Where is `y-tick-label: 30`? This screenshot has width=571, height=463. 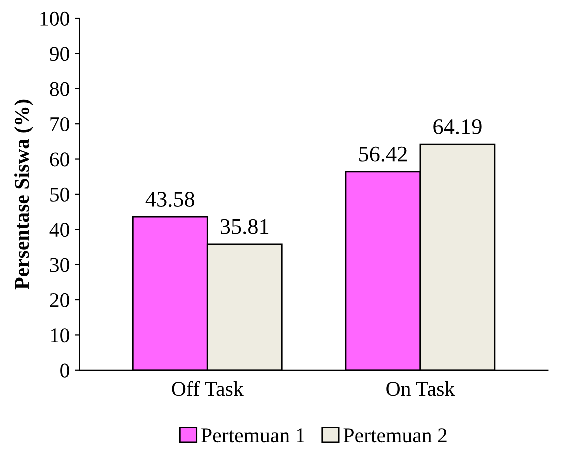
y-tick-label: 30 is located at coordinates (60, 265).